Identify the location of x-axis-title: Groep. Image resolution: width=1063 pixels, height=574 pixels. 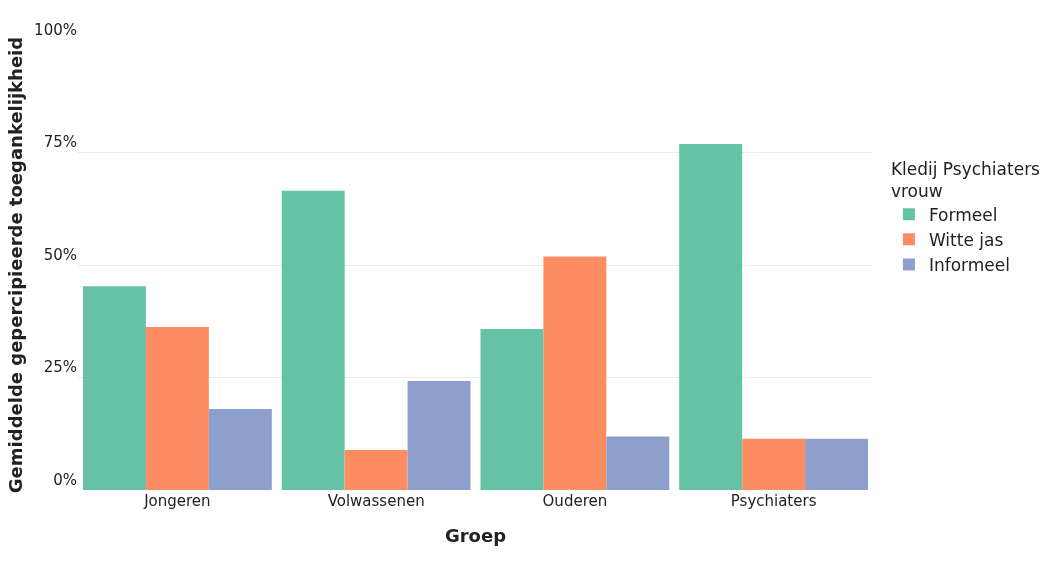
(475, 536).